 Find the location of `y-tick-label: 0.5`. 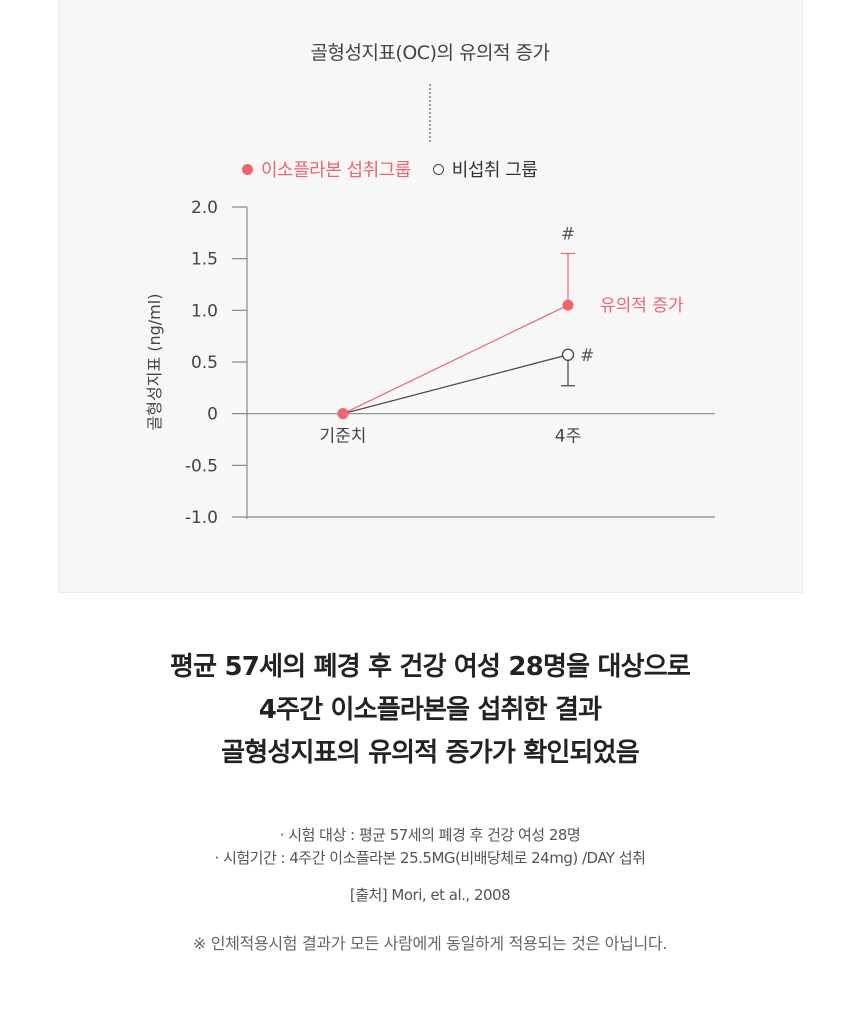

y-tick-label: 0.5 is located at coordinates (204, 363).